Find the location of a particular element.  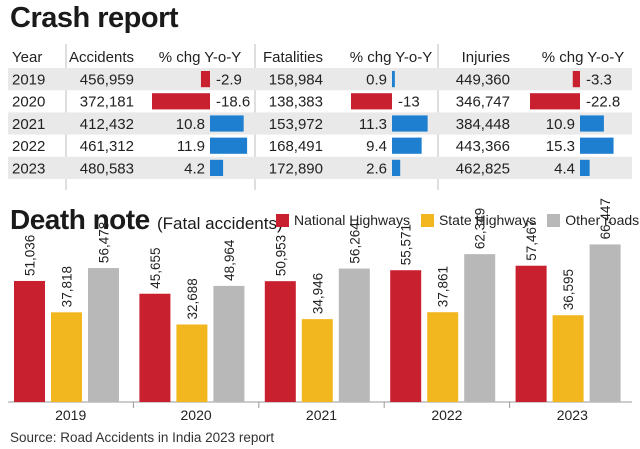

legend-other-roads: Other roads is located at coordinates (593, 220).